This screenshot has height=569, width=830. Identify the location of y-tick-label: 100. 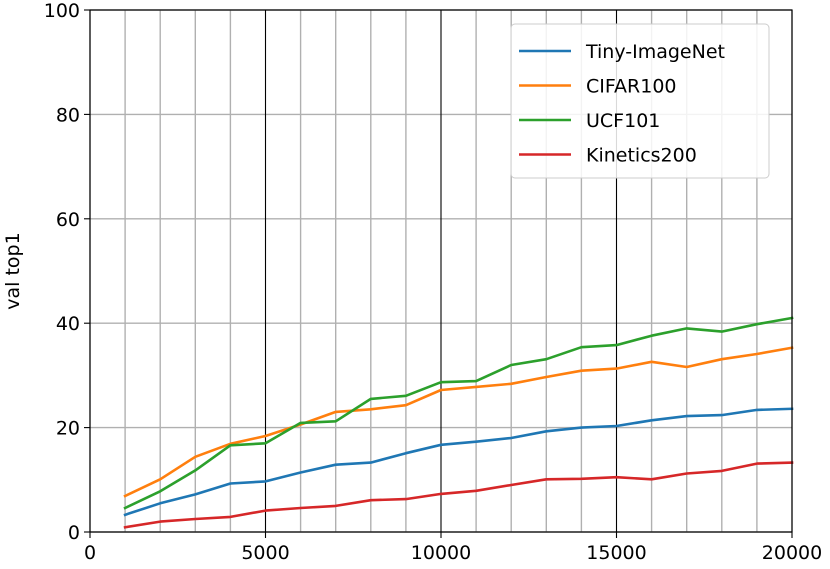
(62, 11).